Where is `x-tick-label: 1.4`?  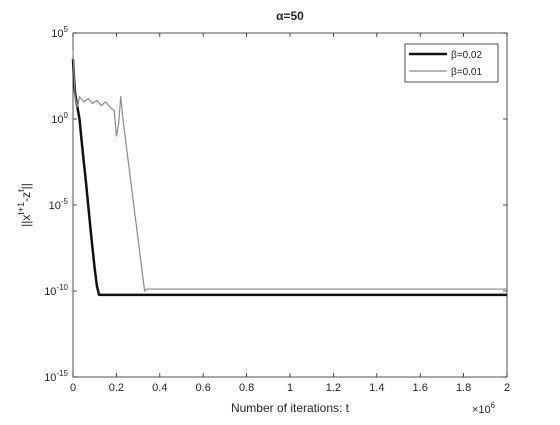
x-tick-label: 1.4 is located at coordinates (376, 388).